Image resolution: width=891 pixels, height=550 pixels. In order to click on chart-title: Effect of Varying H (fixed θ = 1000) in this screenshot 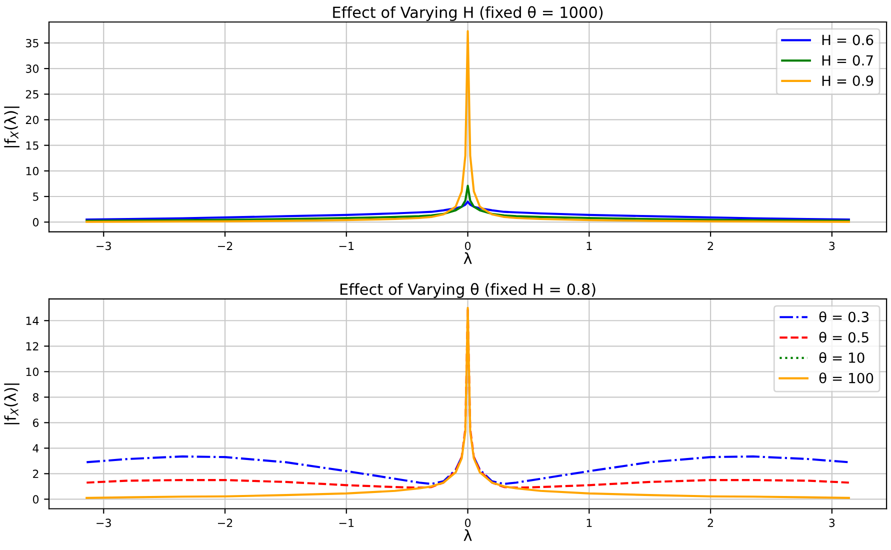, I will do `click(468, 14)`.